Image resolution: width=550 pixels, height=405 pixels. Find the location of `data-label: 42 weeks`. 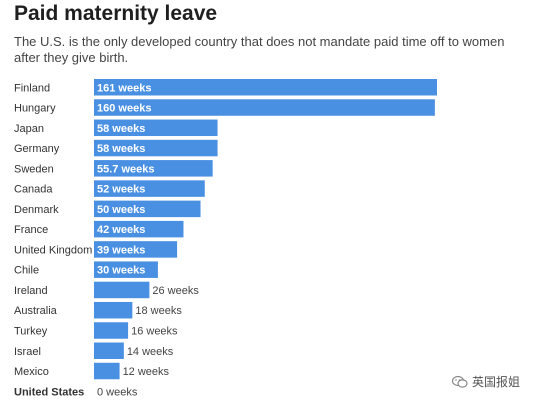

data-label: 42 weeks is located at coordinates (121, 230).